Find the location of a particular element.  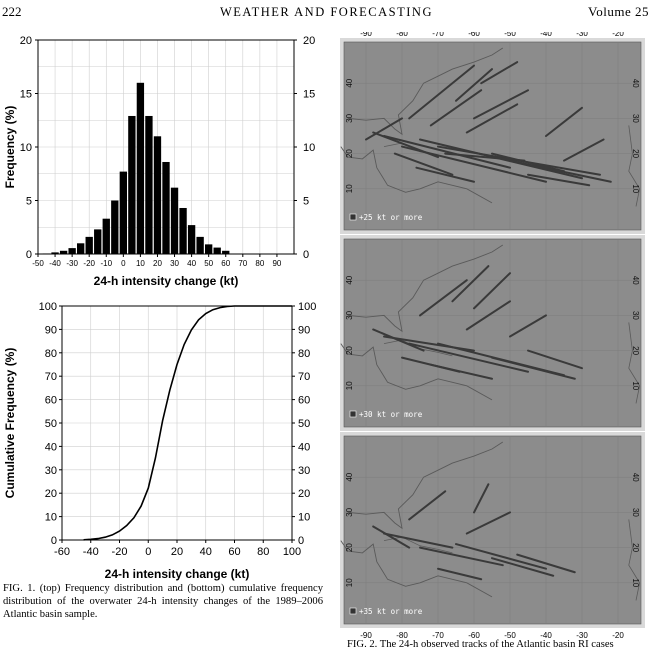

lon-label-top: -40 is located at coordinates (546, 35).